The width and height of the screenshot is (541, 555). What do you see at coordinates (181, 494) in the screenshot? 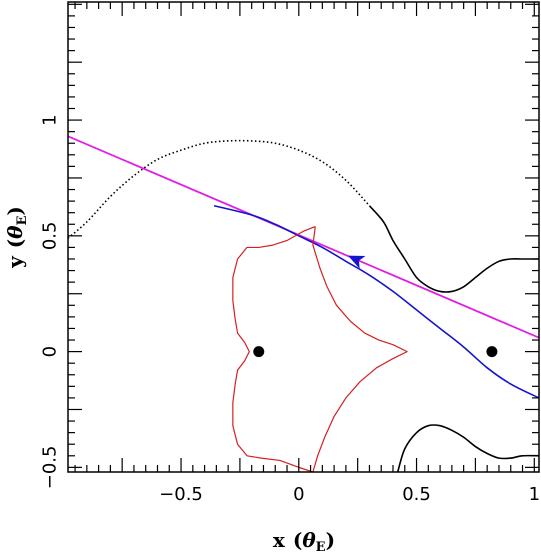
I see `x-tick-label: −0.5` at bounding box center [181, 494].